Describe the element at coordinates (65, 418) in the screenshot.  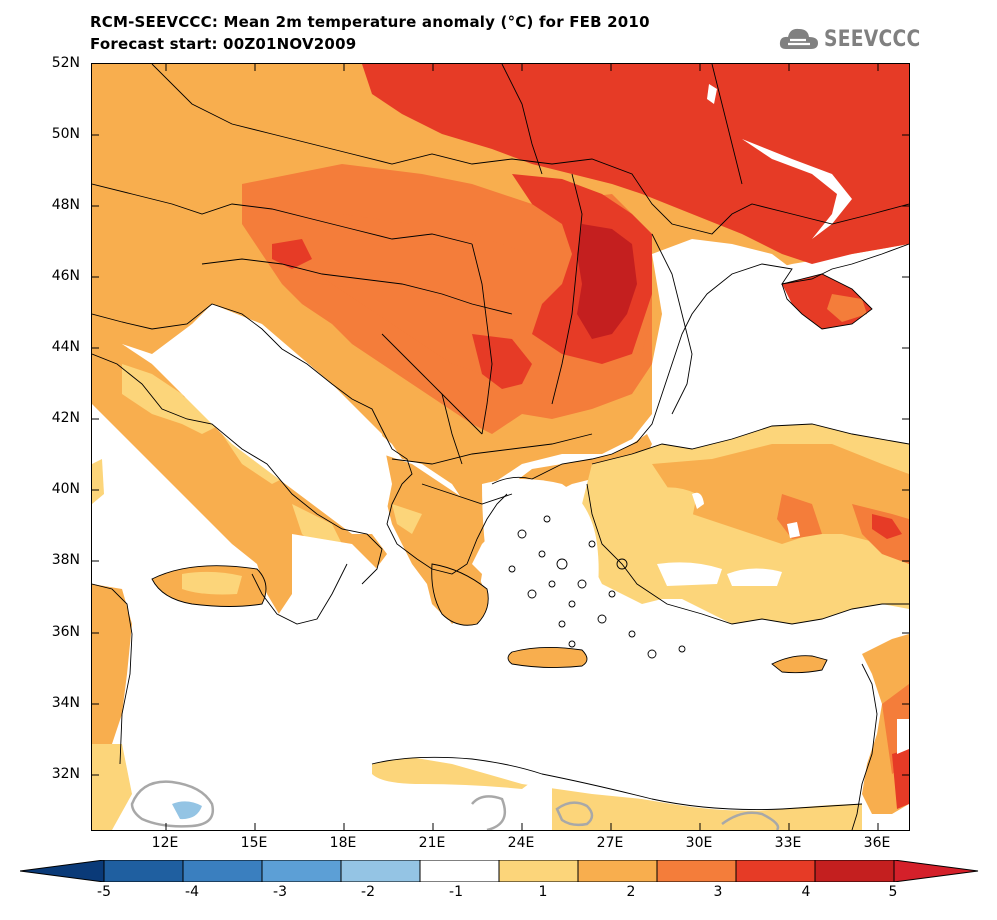
I see `lat-label-42n: 42N` at that location.